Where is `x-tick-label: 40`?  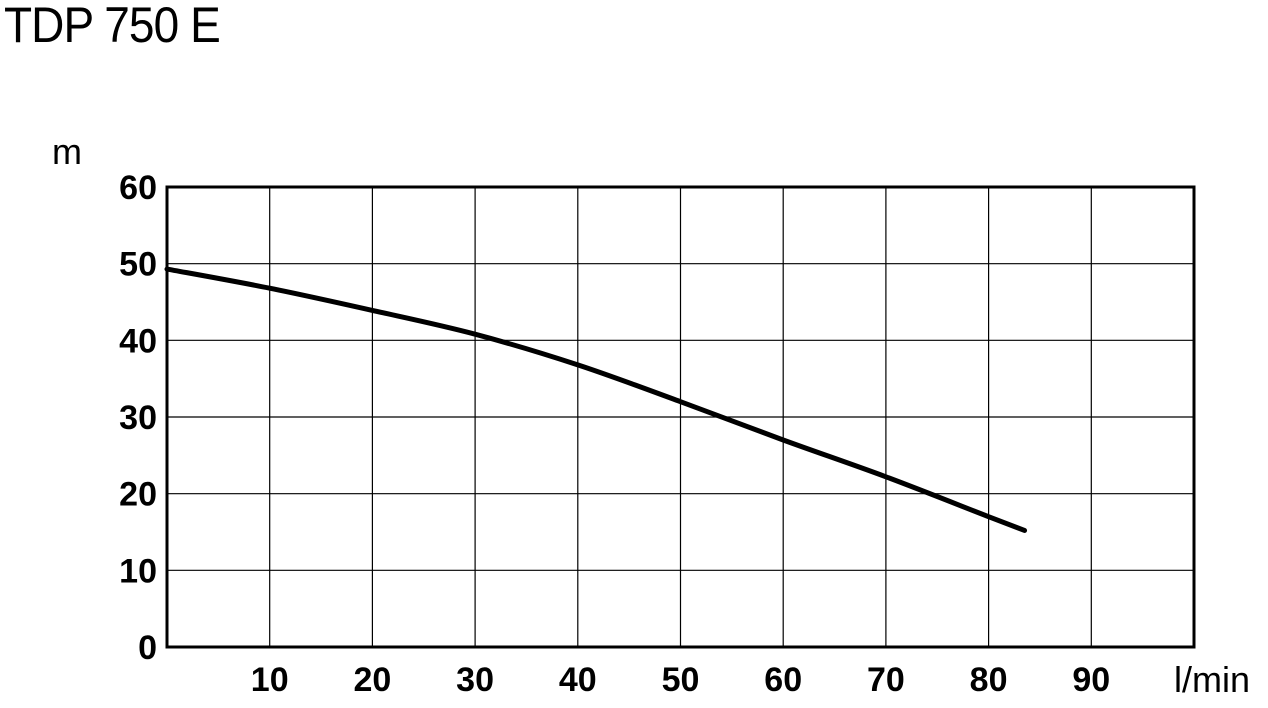 x-tick-label: 40 is located at coordinates (578, 680).